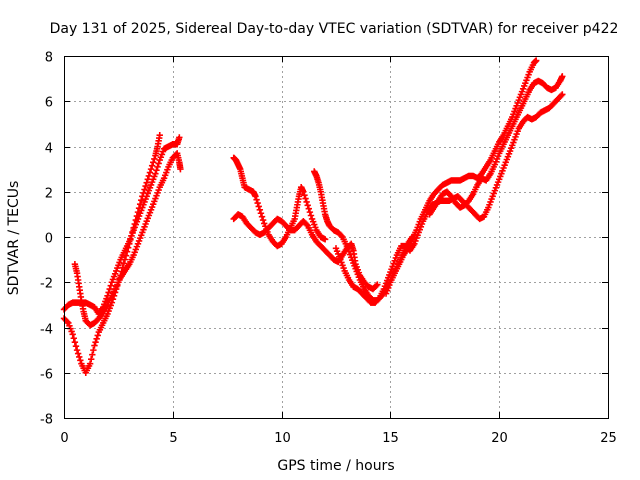 The image size is (640, 480). Describe the element at coordinates (64, 438) in the screenshot. I see `x-tick-label: 0` at that location.